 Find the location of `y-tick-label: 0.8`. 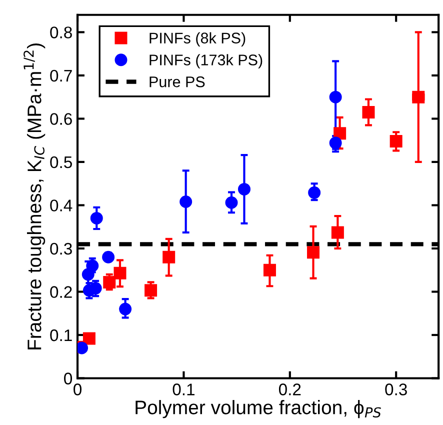

y-tick-label: 0.8 is located at coordinates (61, 32).